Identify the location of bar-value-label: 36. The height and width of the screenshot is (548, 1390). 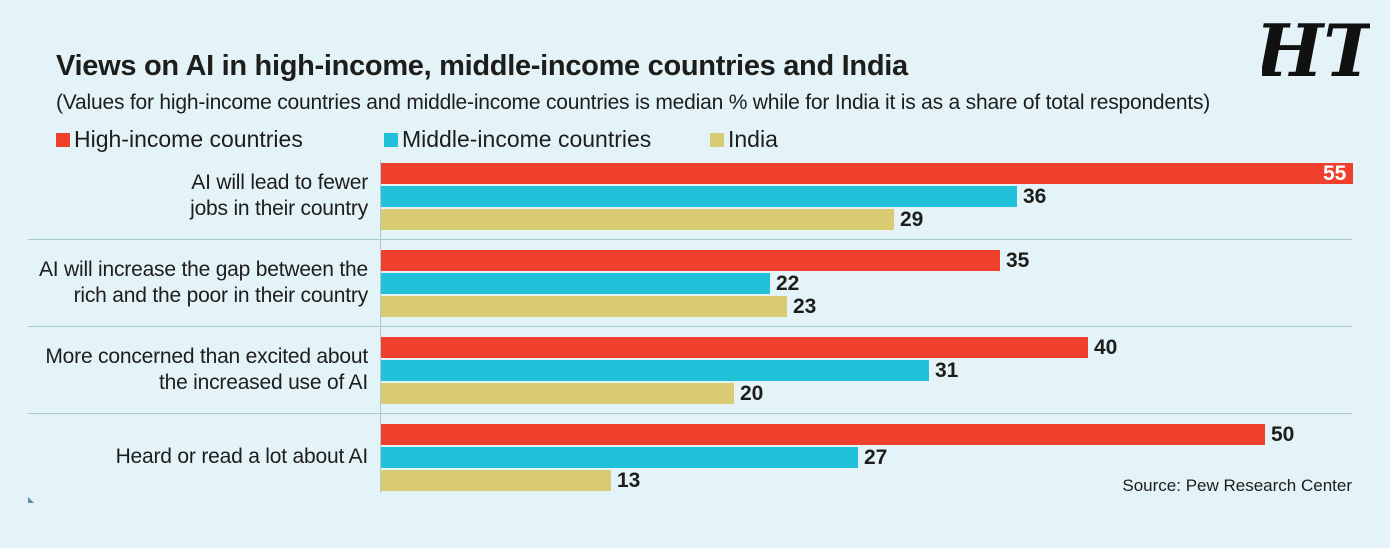
(1035, 196).